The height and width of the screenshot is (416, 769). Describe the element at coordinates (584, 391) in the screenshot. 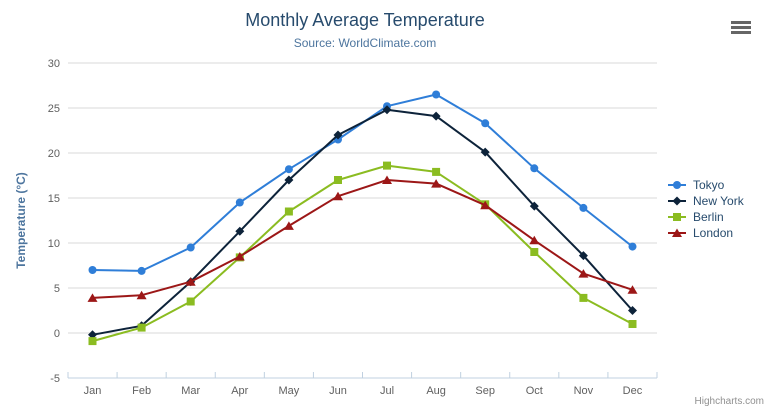

I see `x-axis-label: Nov` at that location.